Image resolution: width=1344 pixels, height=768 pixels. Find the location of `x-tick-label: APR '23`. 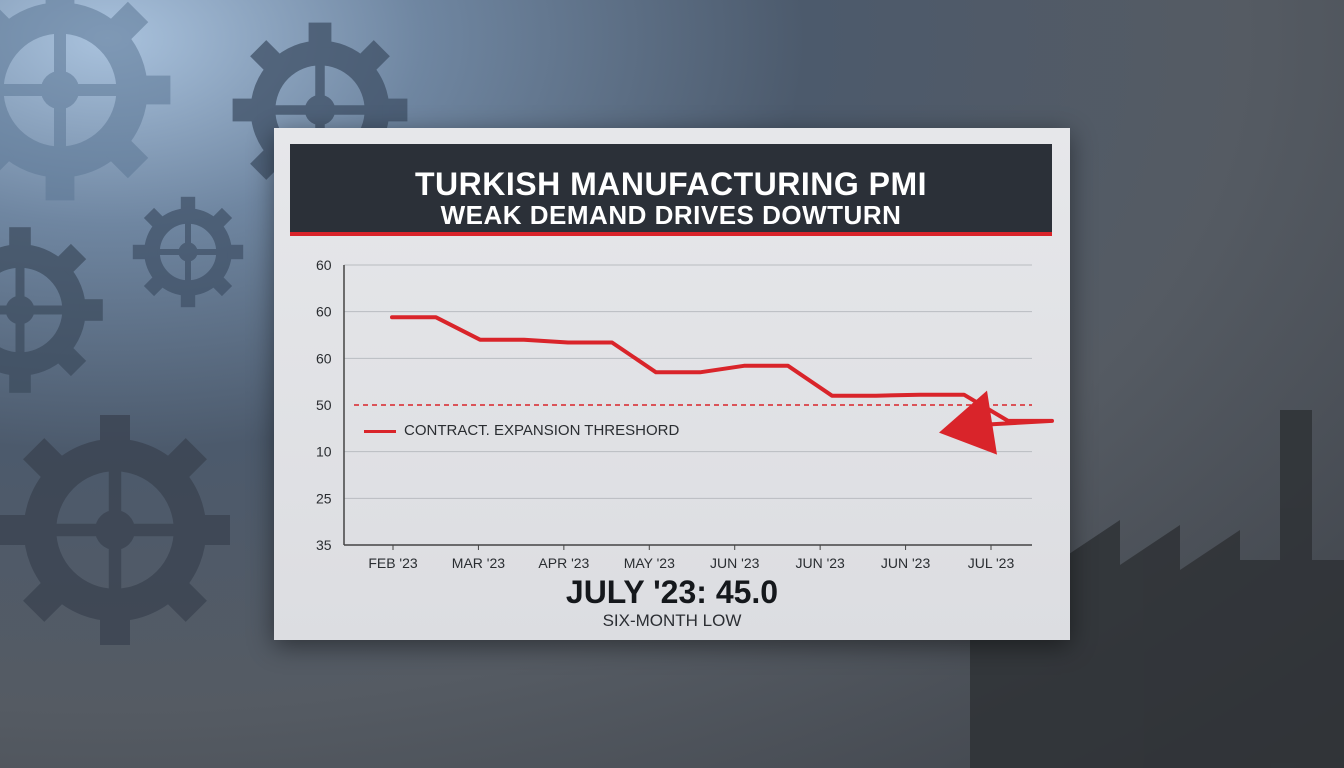

x-tick-label: APR '23 is located at coordinates (563, 563).